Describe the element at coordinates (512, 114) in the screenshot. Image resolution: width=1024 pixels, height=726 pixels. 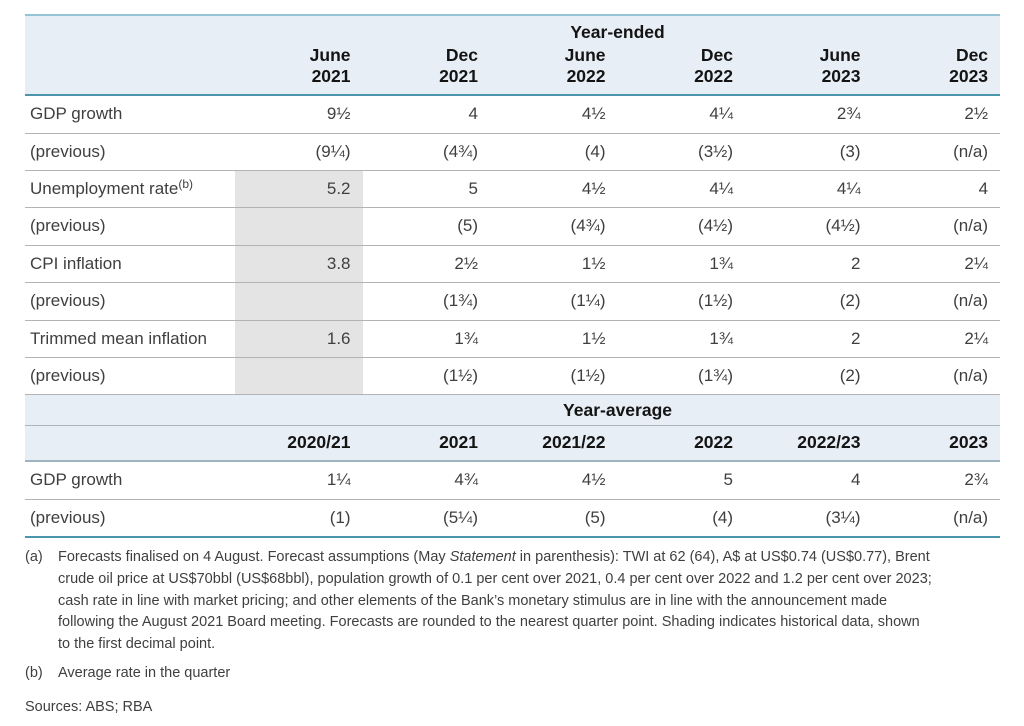
I see `table-row-gdp-growth: GDP growth 9½ 4 4½ 4¼ 2¾ 2½` at that location.